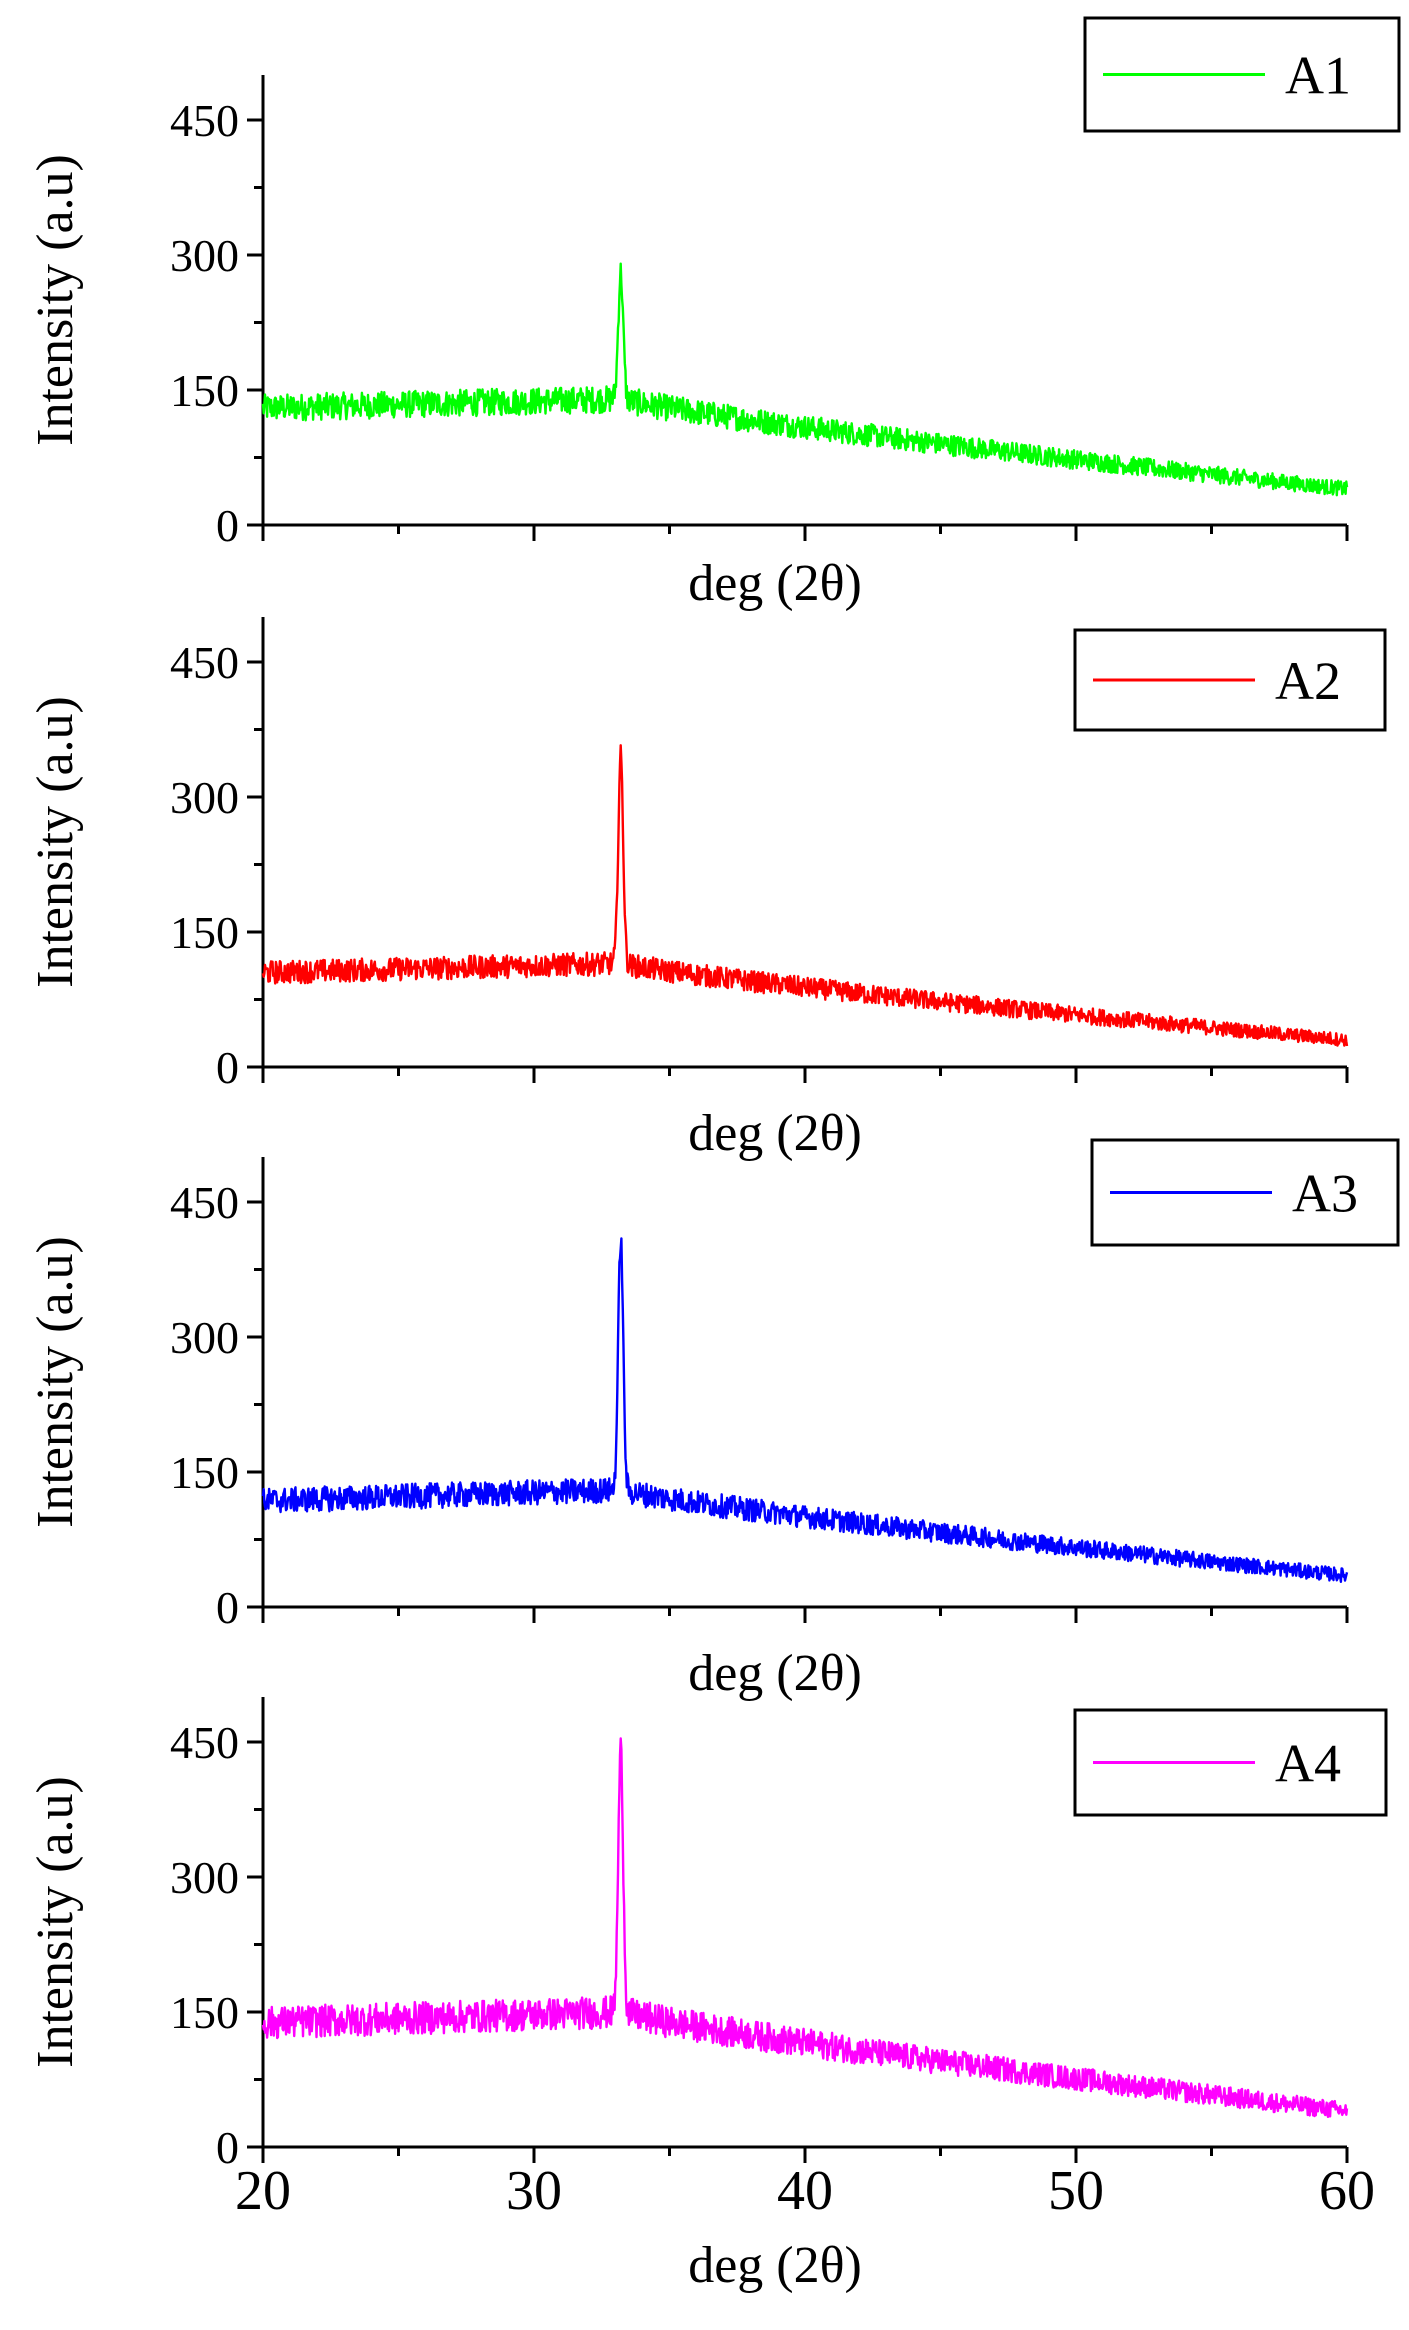 The width and height of the screenshot is (1409, 2330). What do you see at coordinates (1230, 1762) in the screenshot?
I see `legend: A4` at bounding box center [1230, 1762].